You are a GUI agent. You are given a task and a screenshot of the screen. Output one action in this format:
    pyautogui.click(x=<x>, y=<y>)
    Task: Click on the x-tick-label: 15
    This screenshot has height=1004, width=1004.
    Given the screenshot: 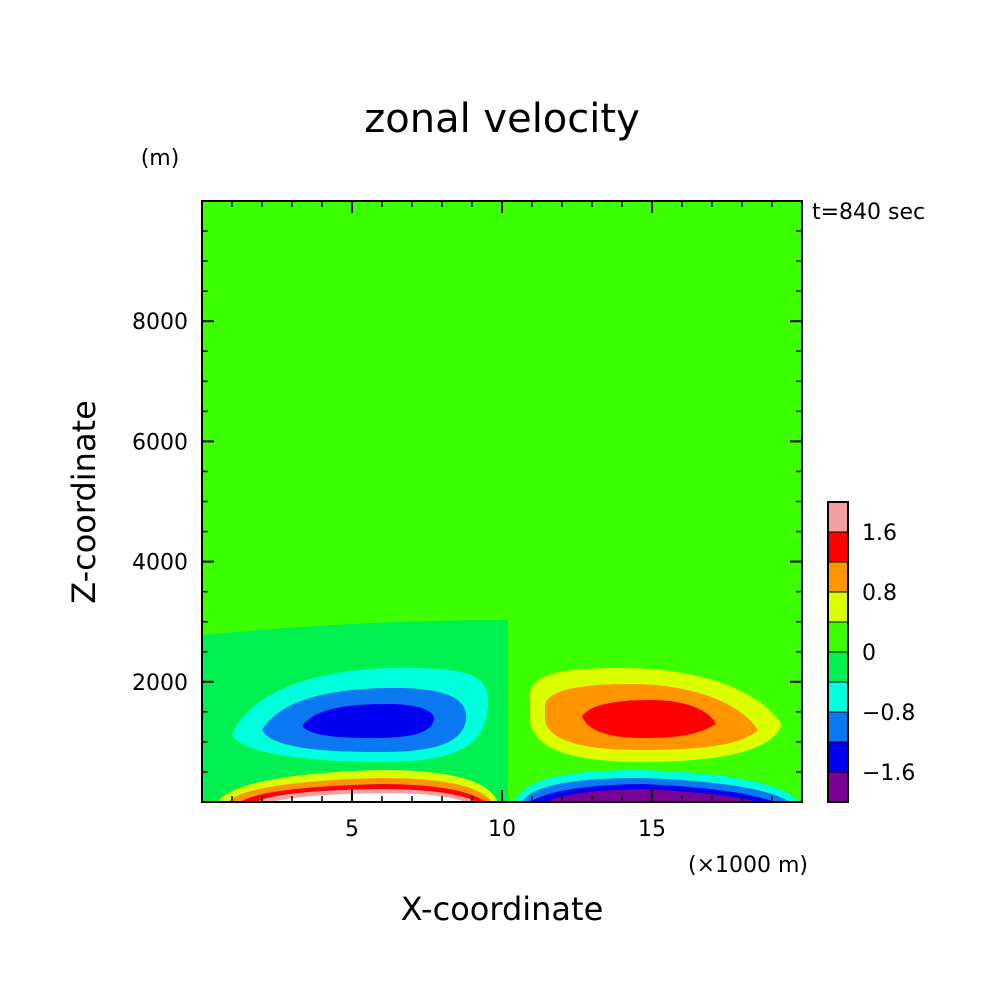 What is the action you would take?
    pyautogui.click(x=652, y=829)
    